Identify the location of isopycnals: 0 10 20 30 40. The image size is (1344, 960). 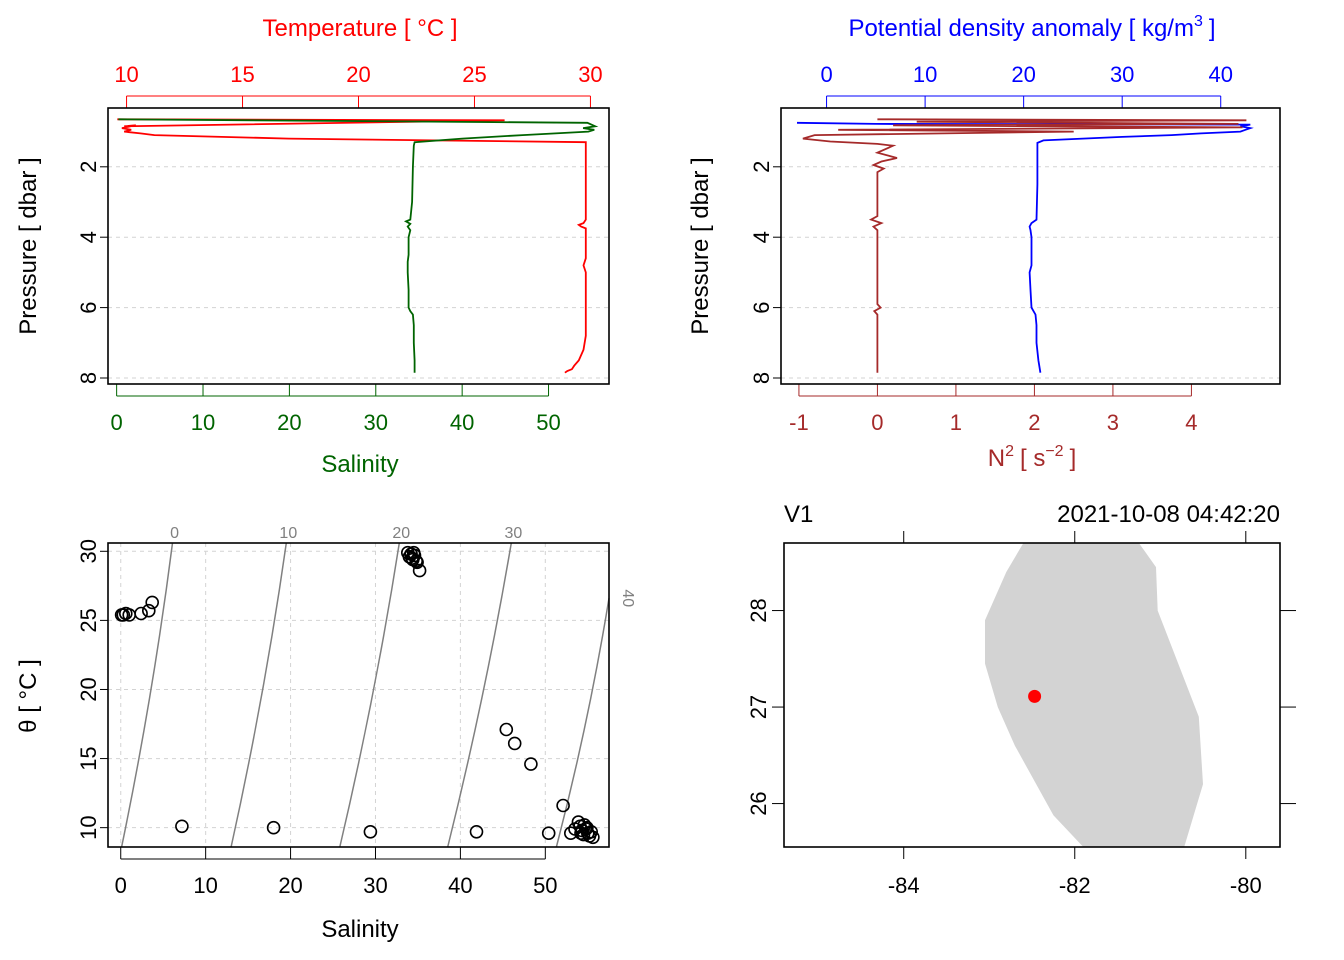
(378, 686).